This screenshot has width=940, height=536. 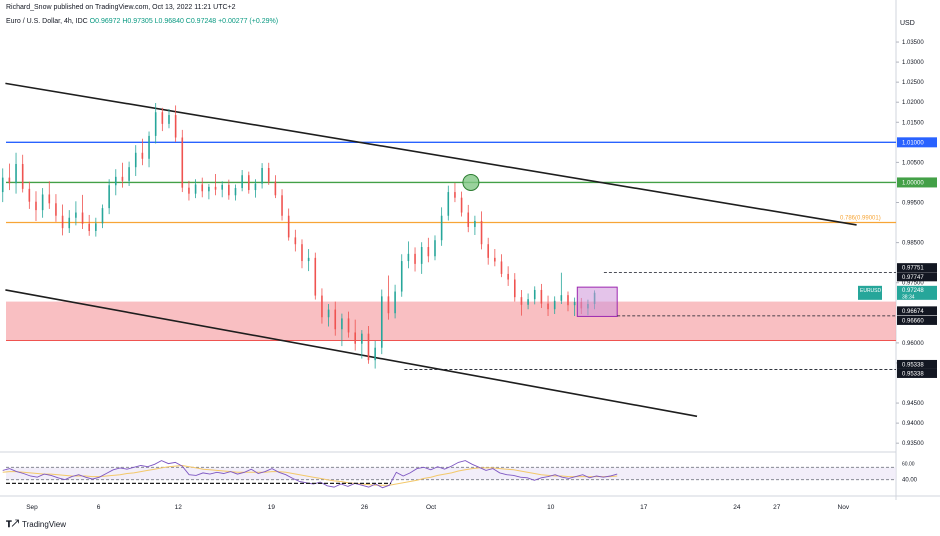 I want to click on consolidation-range-box, so click(x=597, y=301).